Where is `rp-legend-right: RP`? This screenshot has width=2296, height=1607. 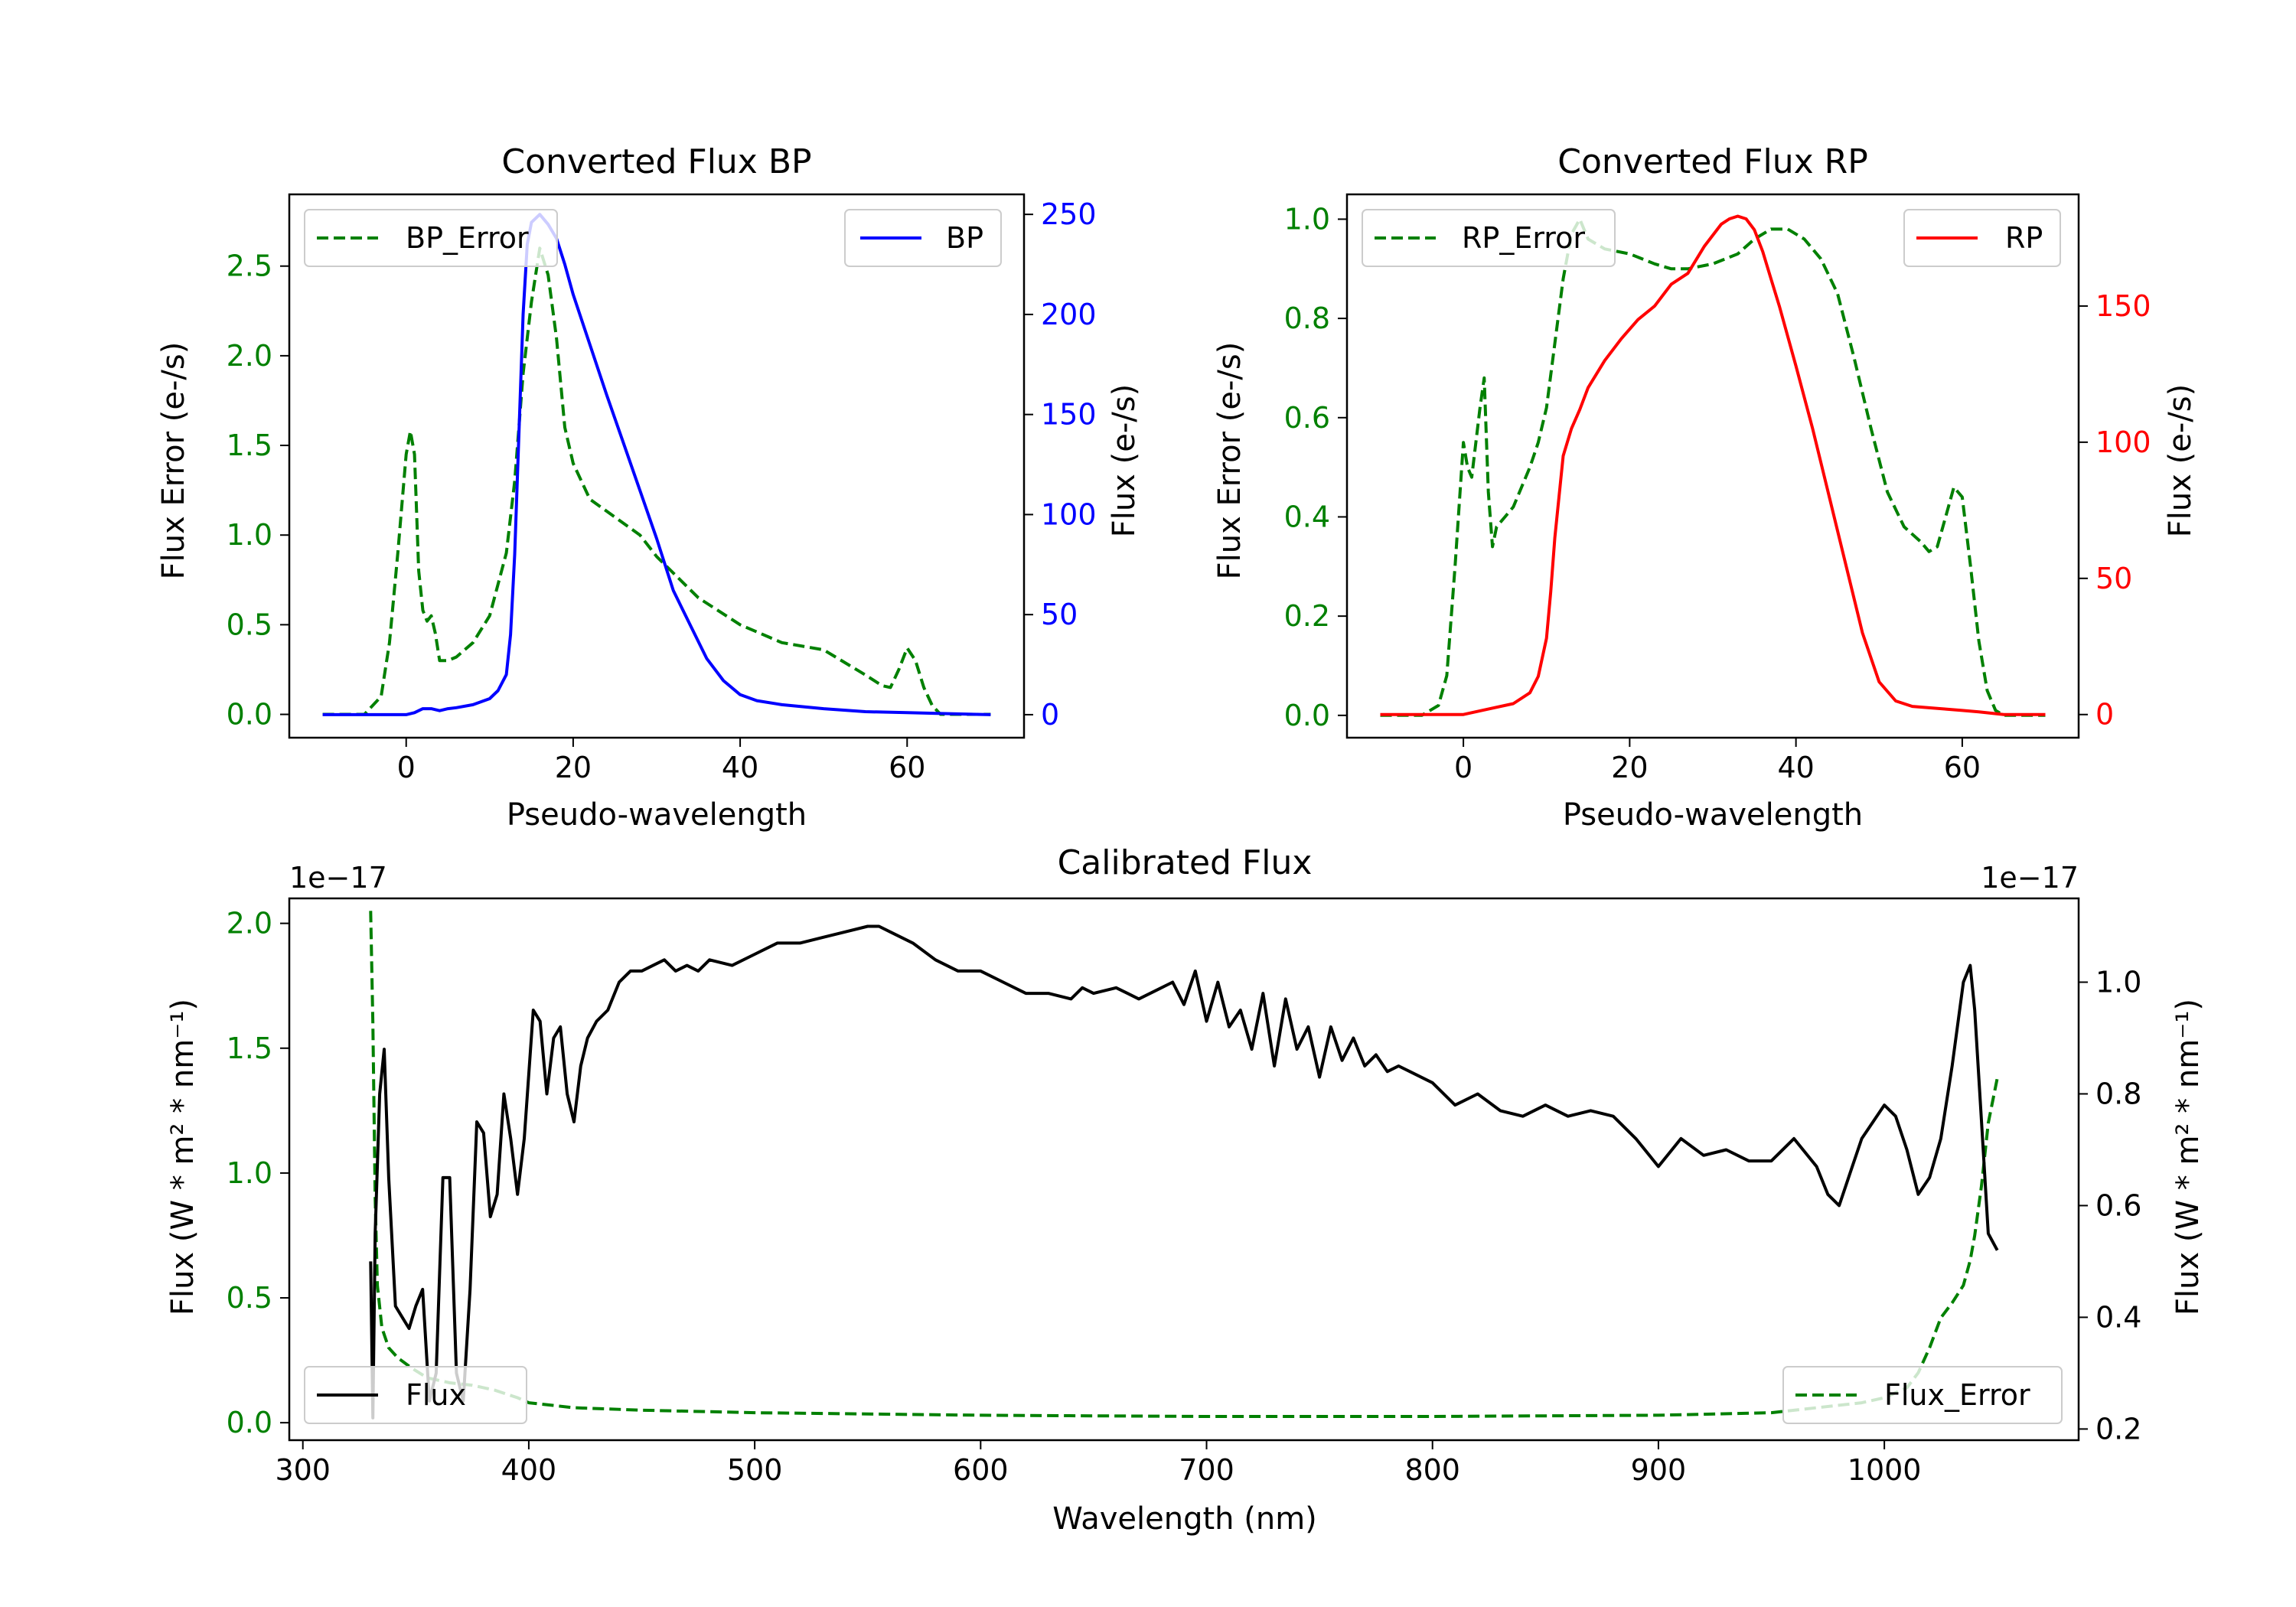
rp-legend-right: RP is located at coordinates (1982, 238).